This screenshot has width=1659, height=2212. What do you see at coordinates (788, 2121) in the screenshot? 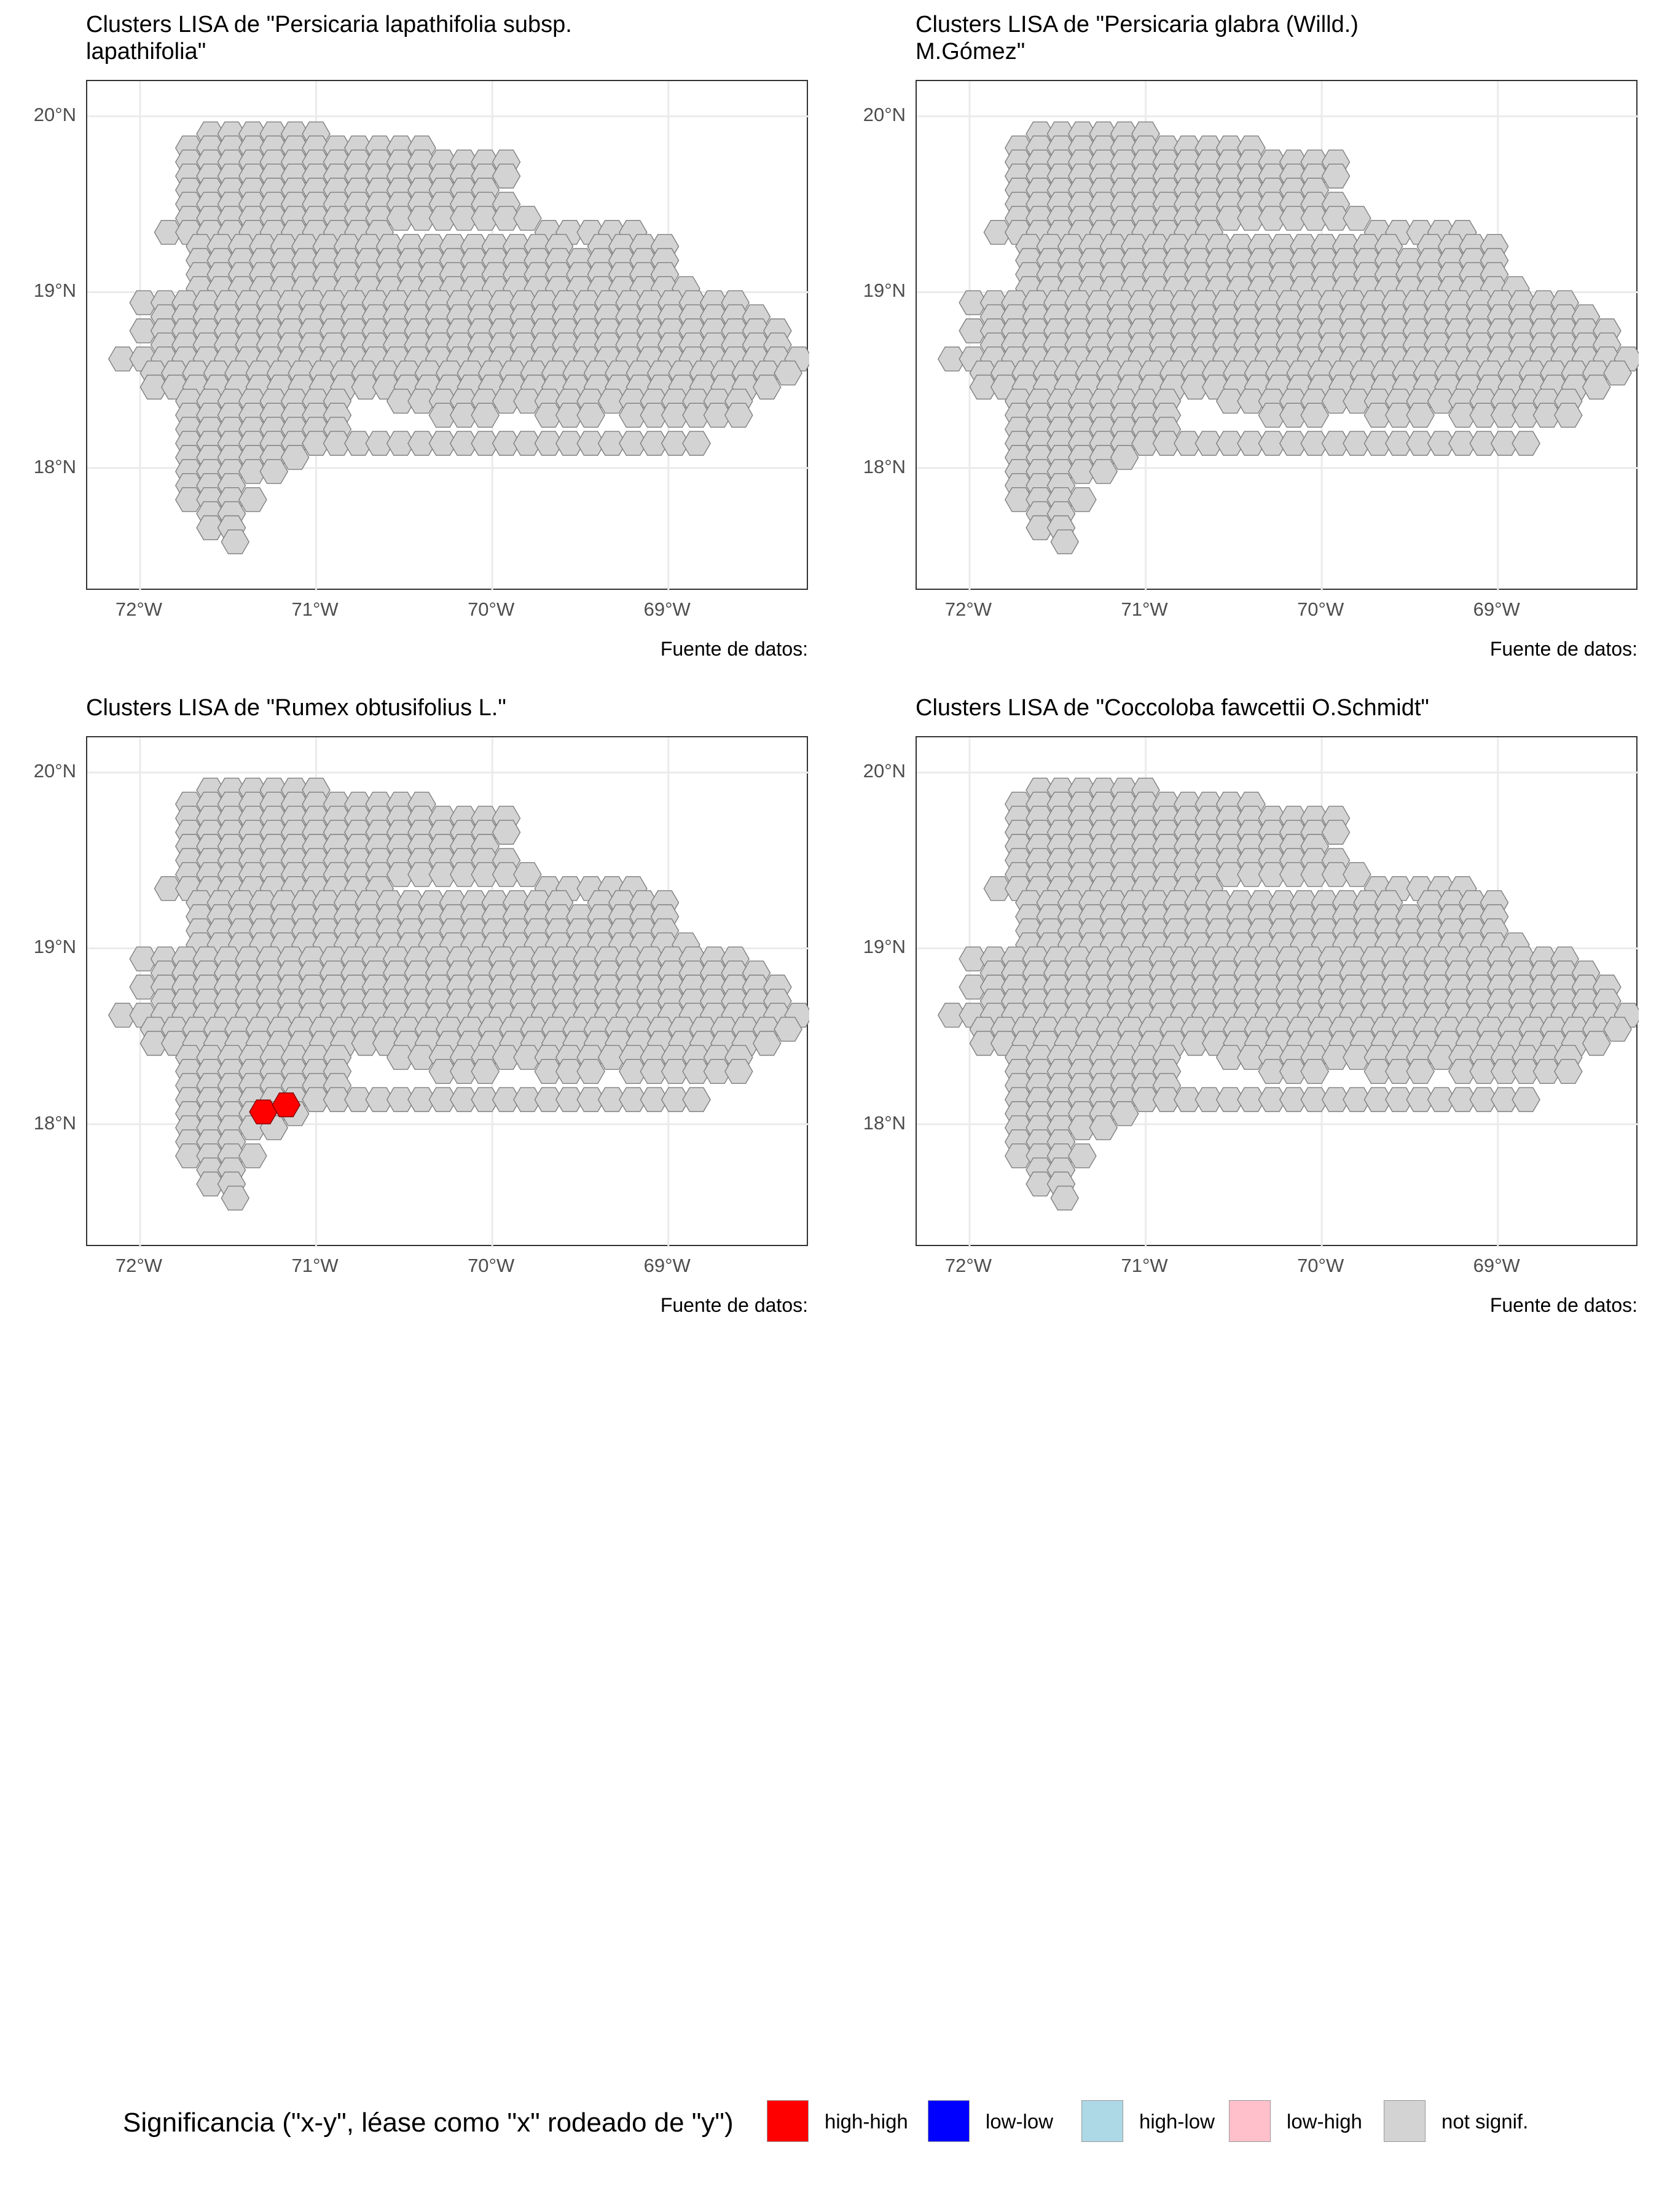
I see `legend-key-high-high` at bounding box center [788, 2121].